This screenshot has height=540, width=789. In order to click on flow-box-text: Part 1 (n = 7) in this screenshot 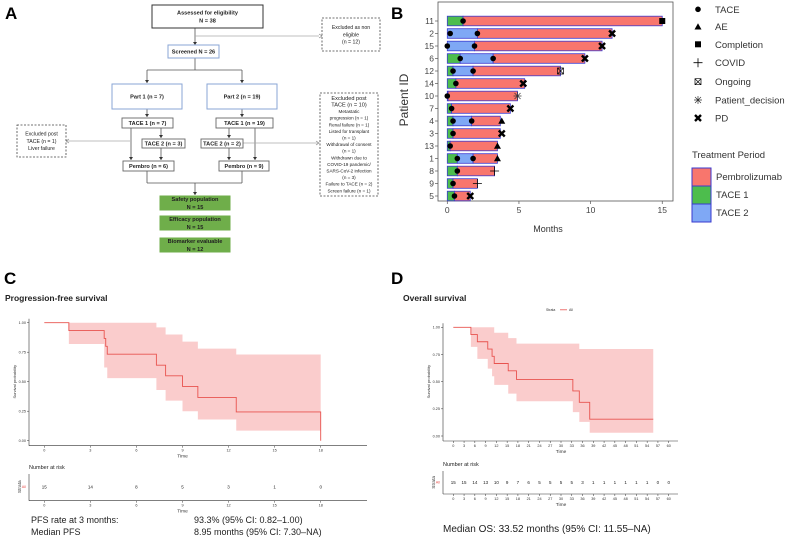, I will do `click(147, 97)`.